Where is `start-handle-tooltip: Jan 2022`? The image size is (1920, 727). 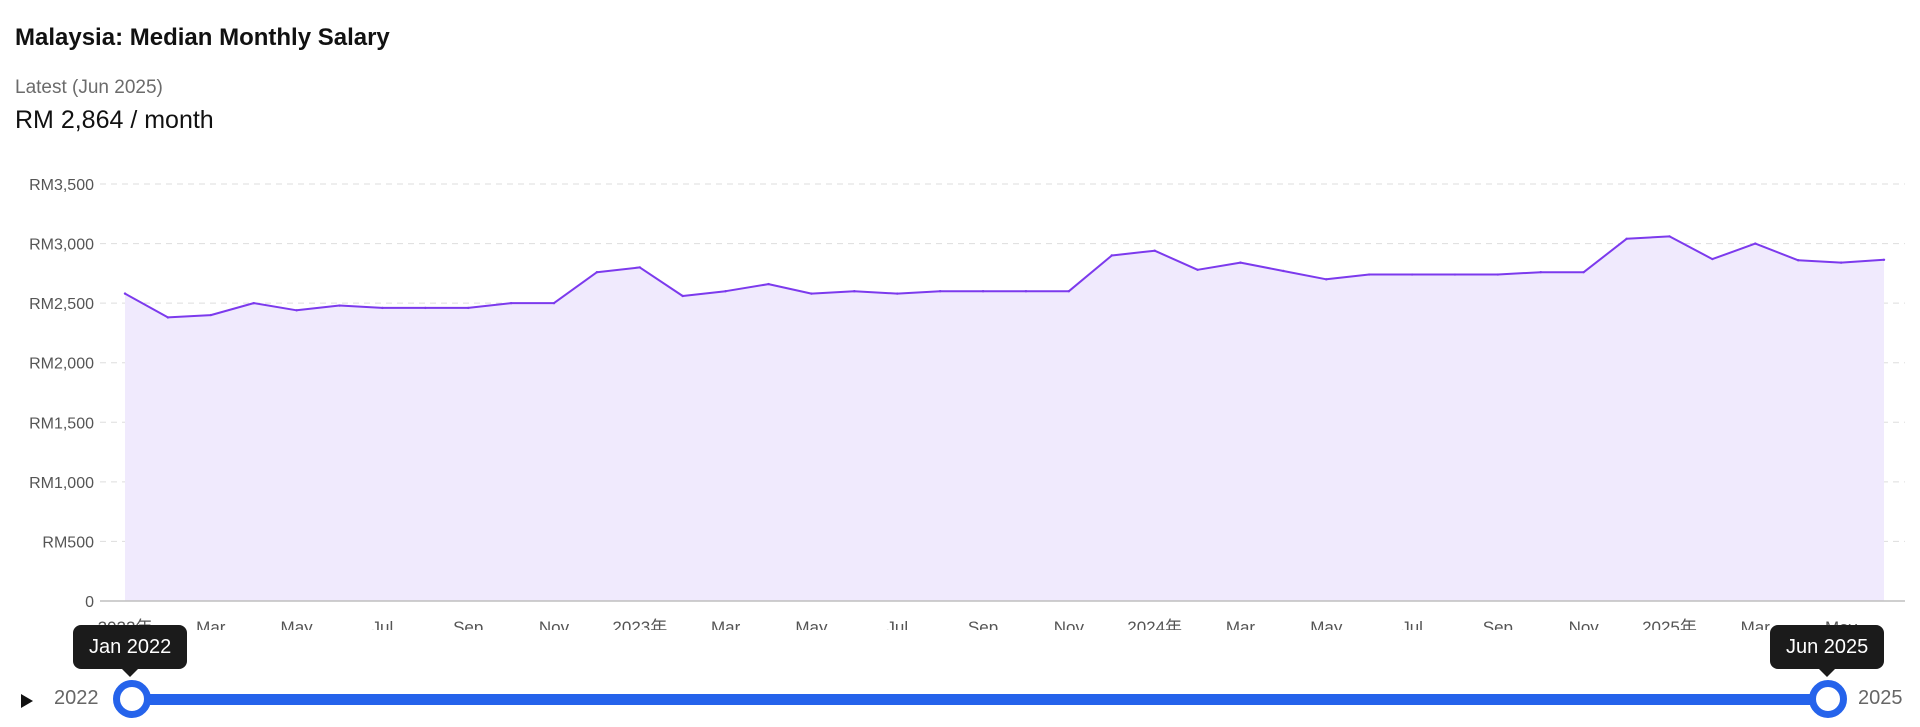
start-handle-tooltip: Jan 2022 is located at coordinates (130, 651).